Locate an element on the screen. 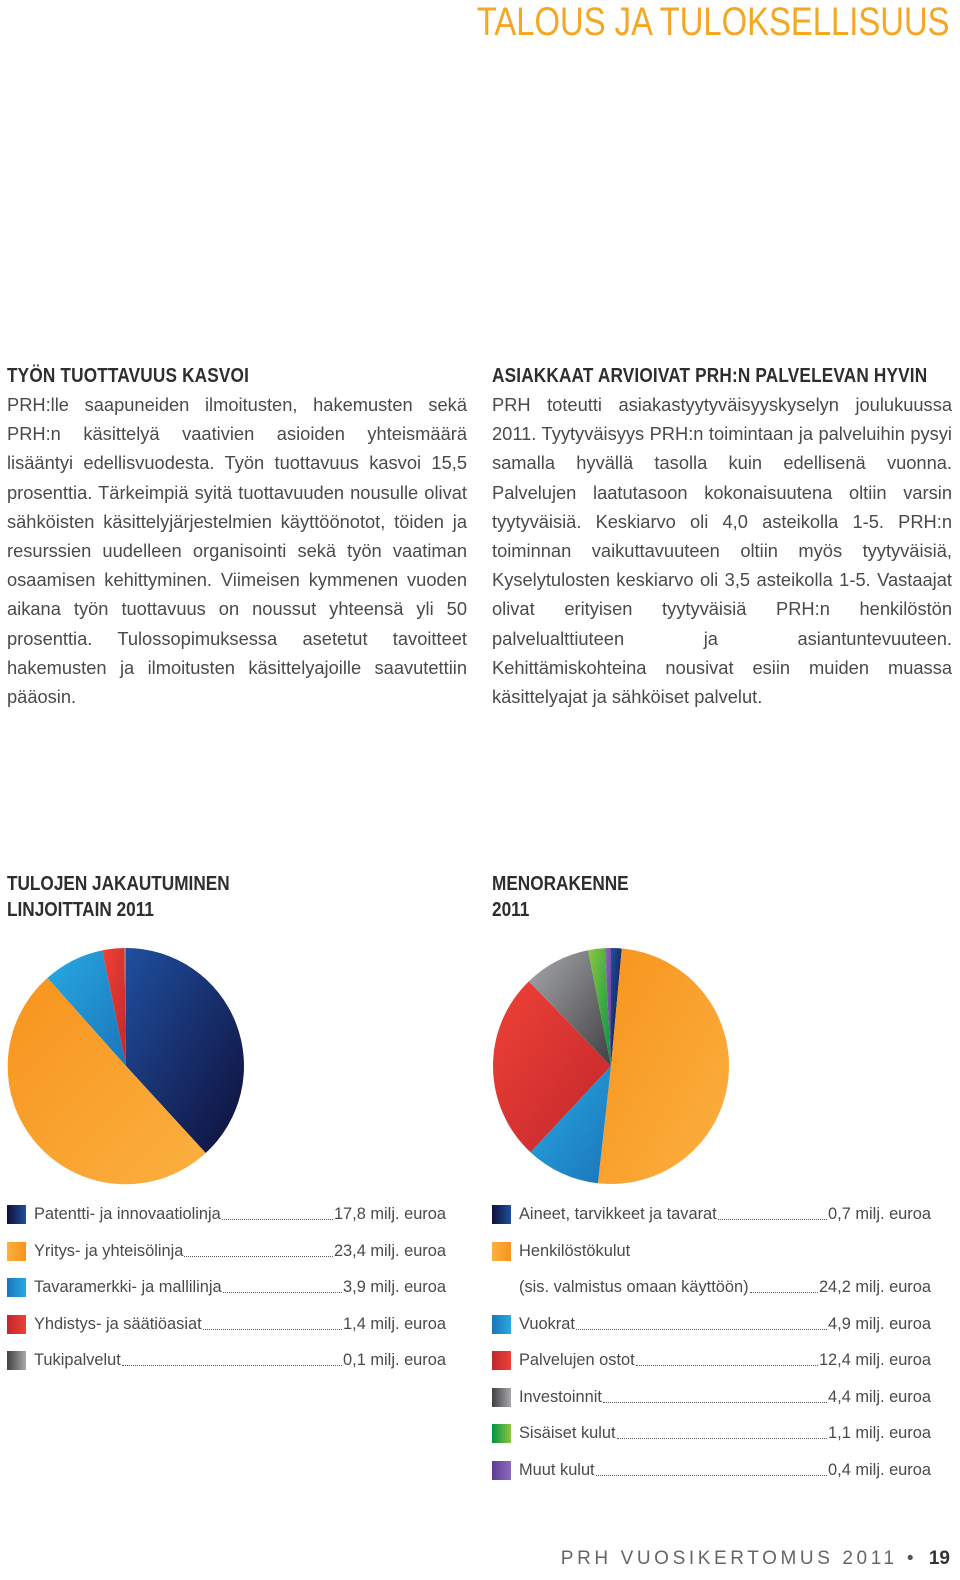  legend-label: Henkilöstökulut is located at coordinates (575, 1250).